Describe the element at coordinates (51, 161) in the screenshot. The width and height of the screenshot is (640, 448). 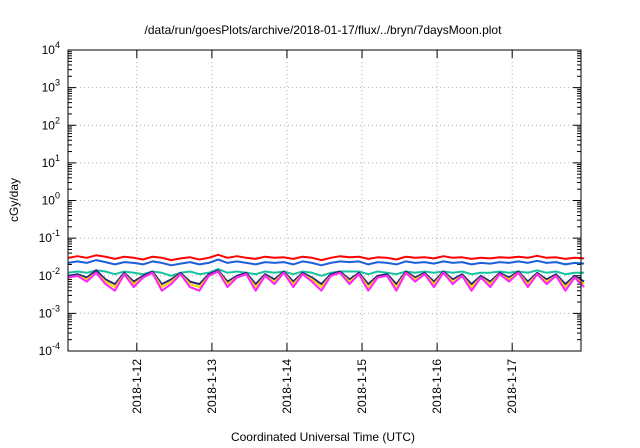
I see `y-tick-label: 10¹` at that location.